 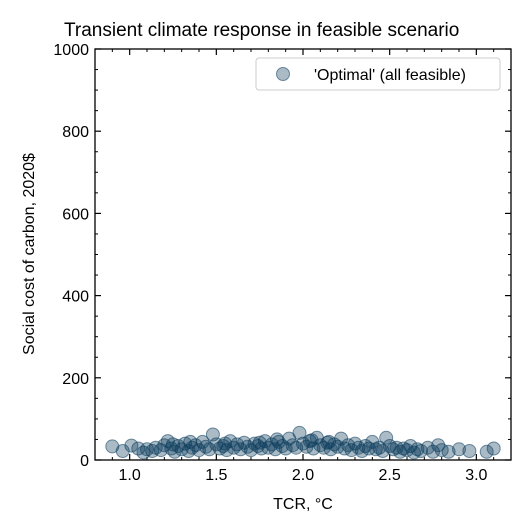 What do you see at coordinates (303, 475) in the screenshot?
I see `x-tick-label: 2.0` at bounding box center [303, 475].